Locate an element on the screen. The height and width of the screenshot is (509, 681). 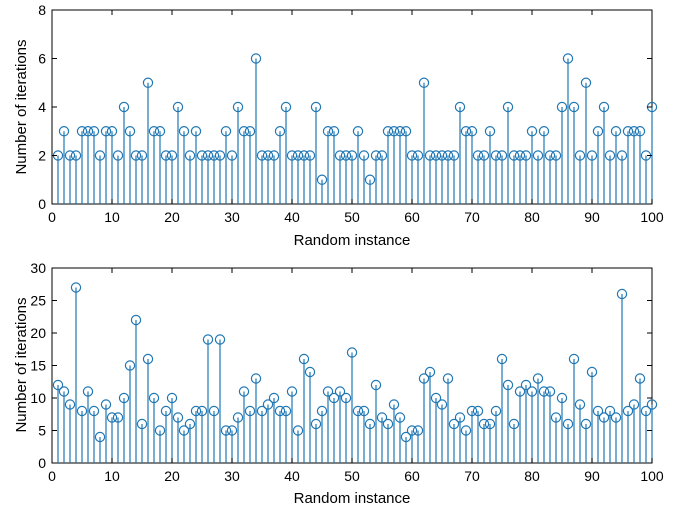
y-tick-label: 10 is located at coordinates (38, 398).